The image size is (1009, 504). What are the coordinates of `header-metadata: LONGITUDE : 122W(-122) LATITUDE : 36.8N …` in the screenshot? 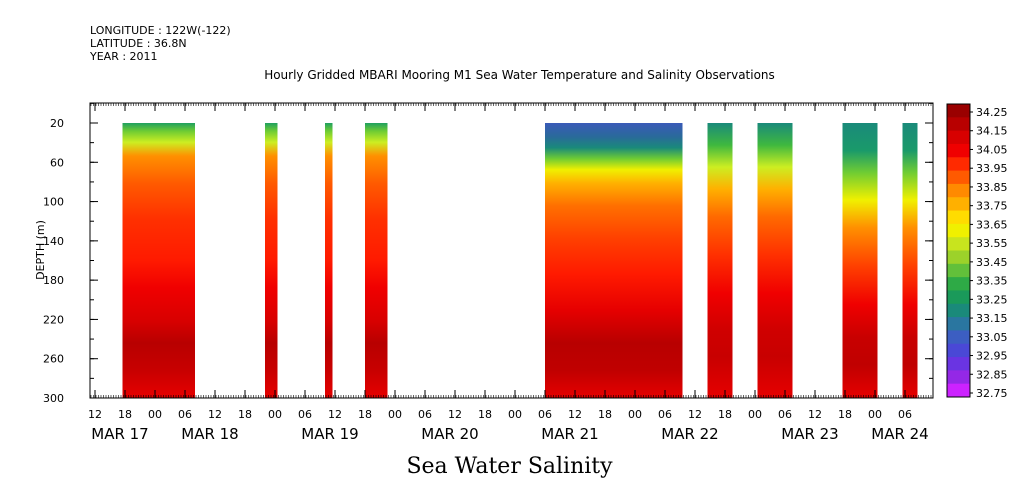 It's located at (160, 43).